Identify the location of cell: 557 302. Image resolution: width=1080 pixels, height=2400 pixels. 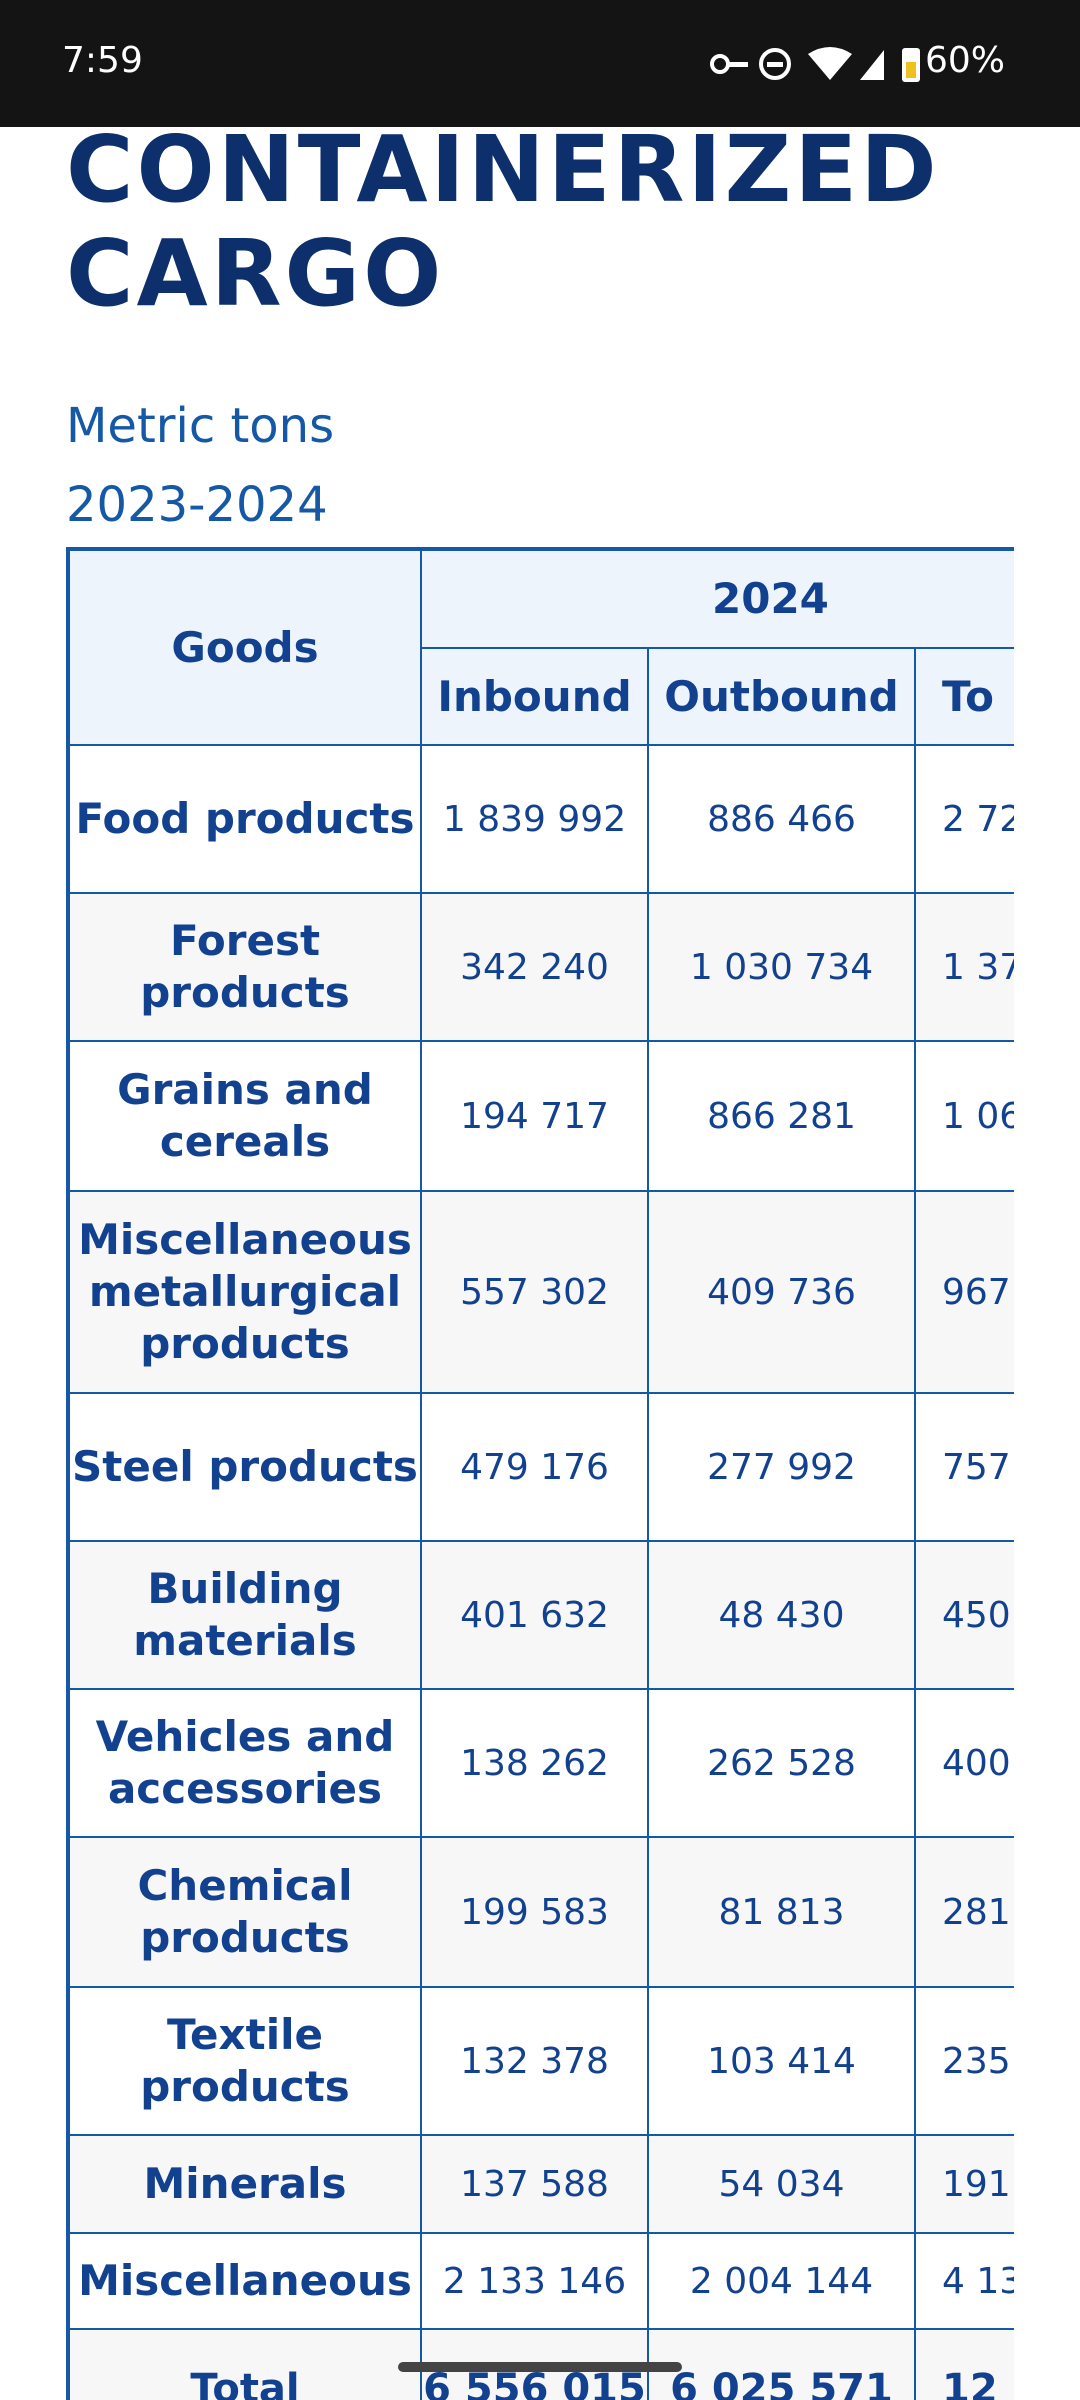
(534, 1292).